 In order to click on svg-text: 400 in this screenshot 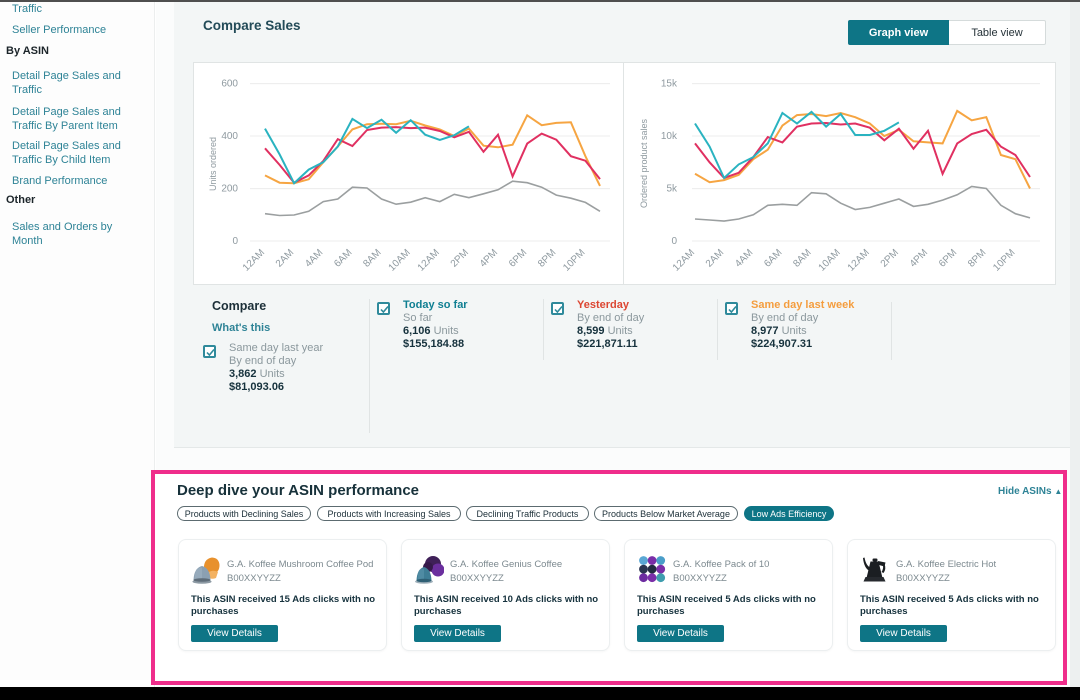, I will do `click(229, 136)`.